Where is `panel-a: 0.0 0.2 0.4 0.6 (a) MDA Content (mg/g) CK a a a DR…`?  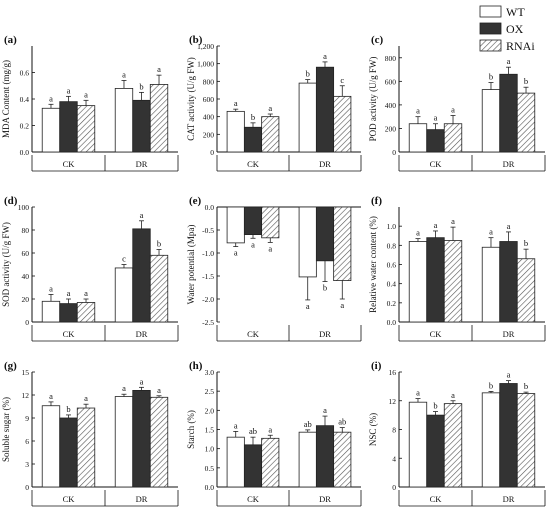
panel-a: 0.0 0.2 0.4 0.6 (a) MDA Content (mg/g) CK a a a DR… is located at coordinates (90, 103).